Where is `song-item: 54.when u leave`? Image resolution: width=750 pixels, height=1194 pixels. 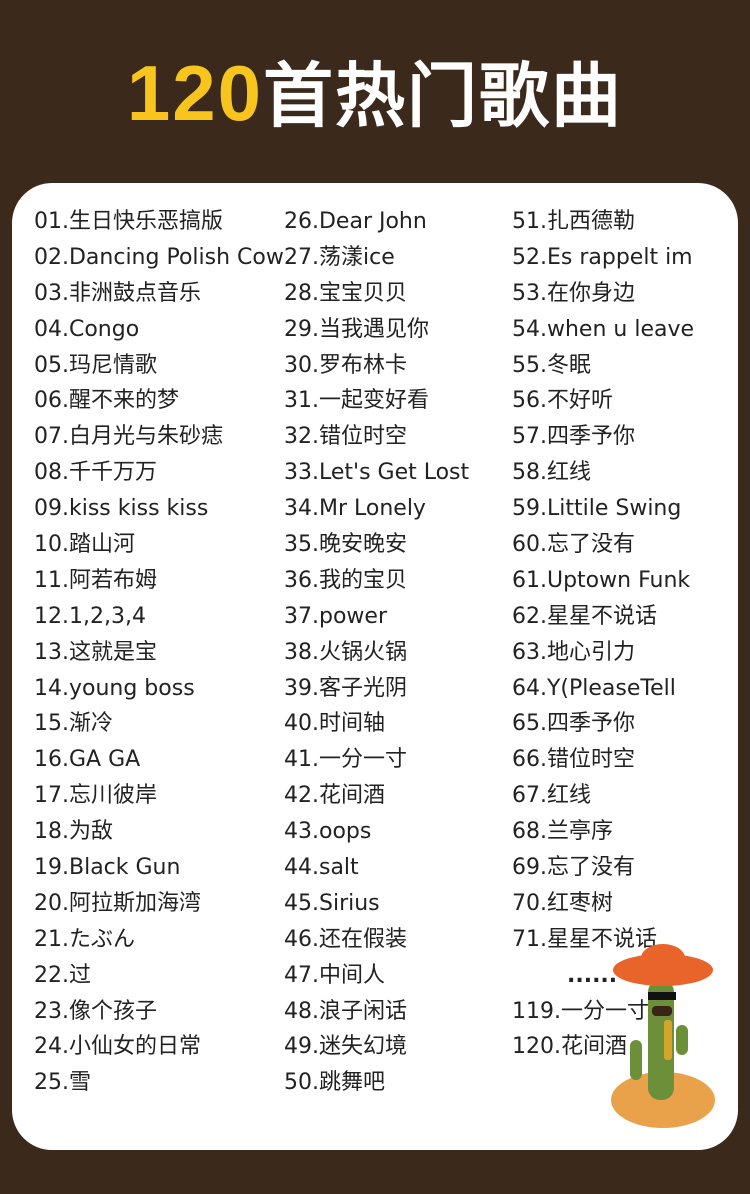
song-item: 54.when u leave is located at coordinates (603, 329).